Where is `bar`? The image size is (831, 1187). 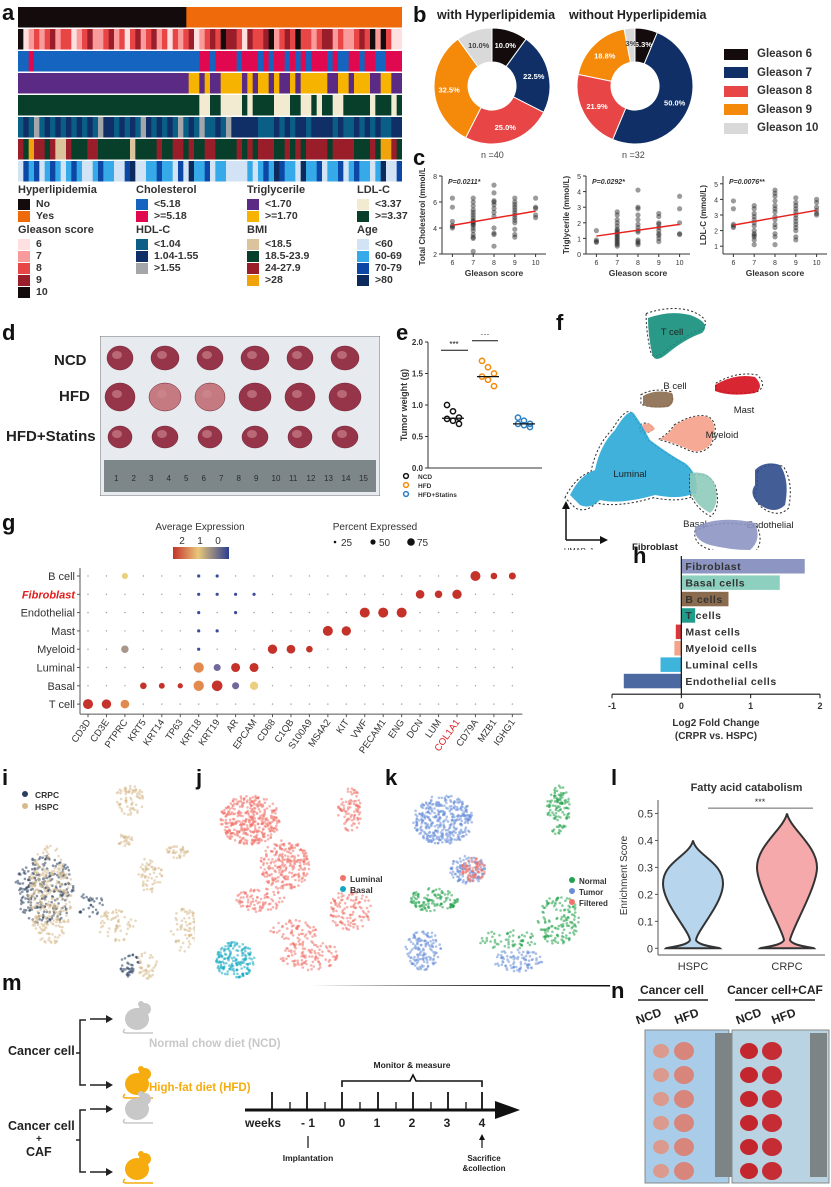 bar is located at coordinates (678, 632).